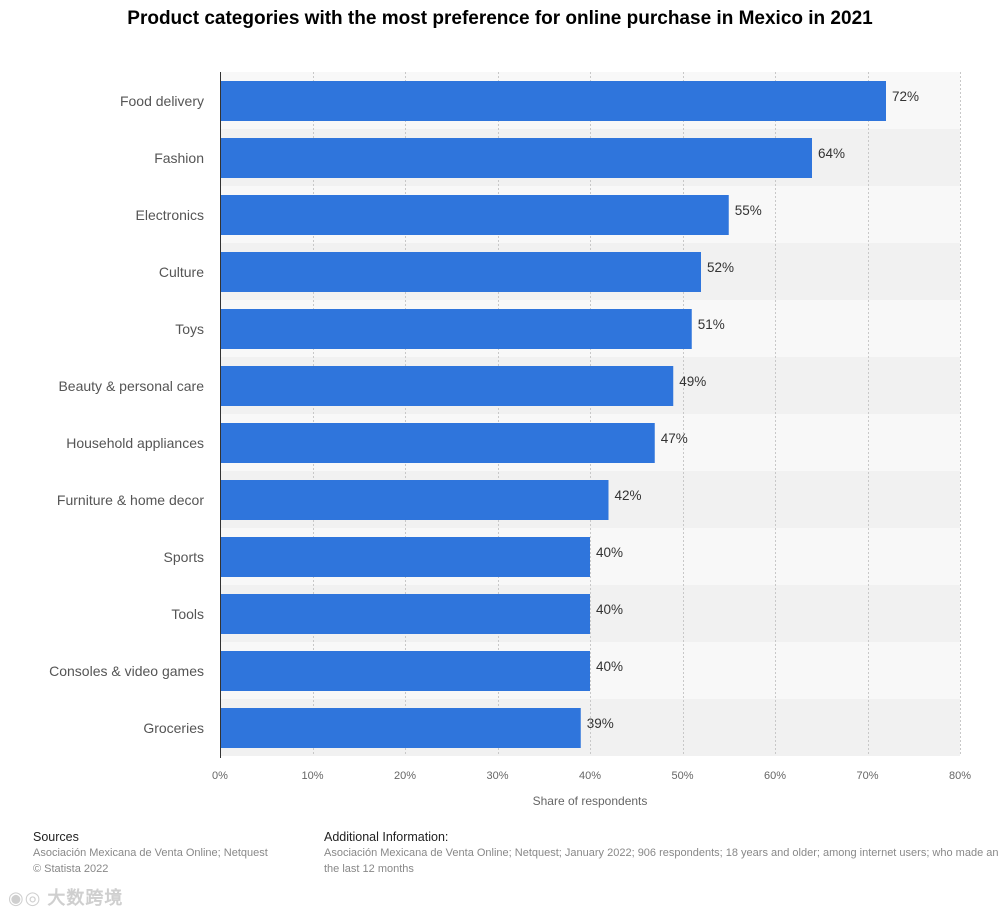 The width and height of the screenshot is (1000, 915). What do you see at coordinates (775, 776) in the screenshot?
I see `x-tick-label: 60%` at bounding box center [775, 776].